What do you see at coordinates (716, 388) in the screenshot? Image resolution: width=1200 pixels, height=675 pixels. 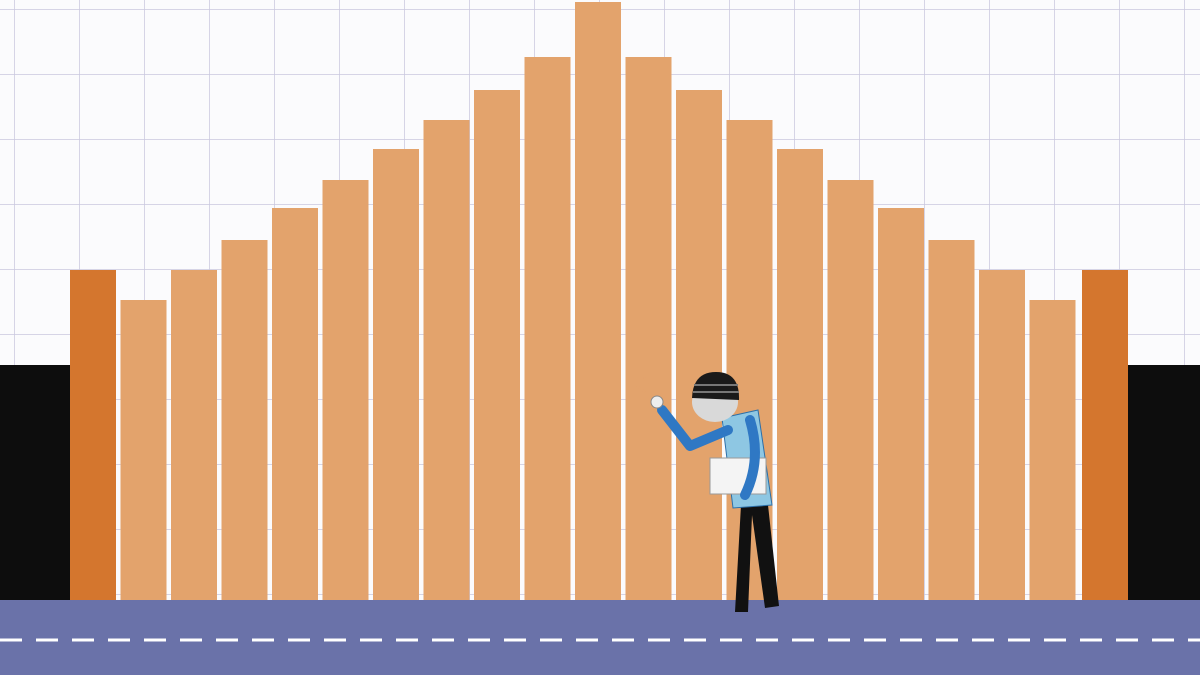 I see `hat-stripes` at bounding box center [716, 388].